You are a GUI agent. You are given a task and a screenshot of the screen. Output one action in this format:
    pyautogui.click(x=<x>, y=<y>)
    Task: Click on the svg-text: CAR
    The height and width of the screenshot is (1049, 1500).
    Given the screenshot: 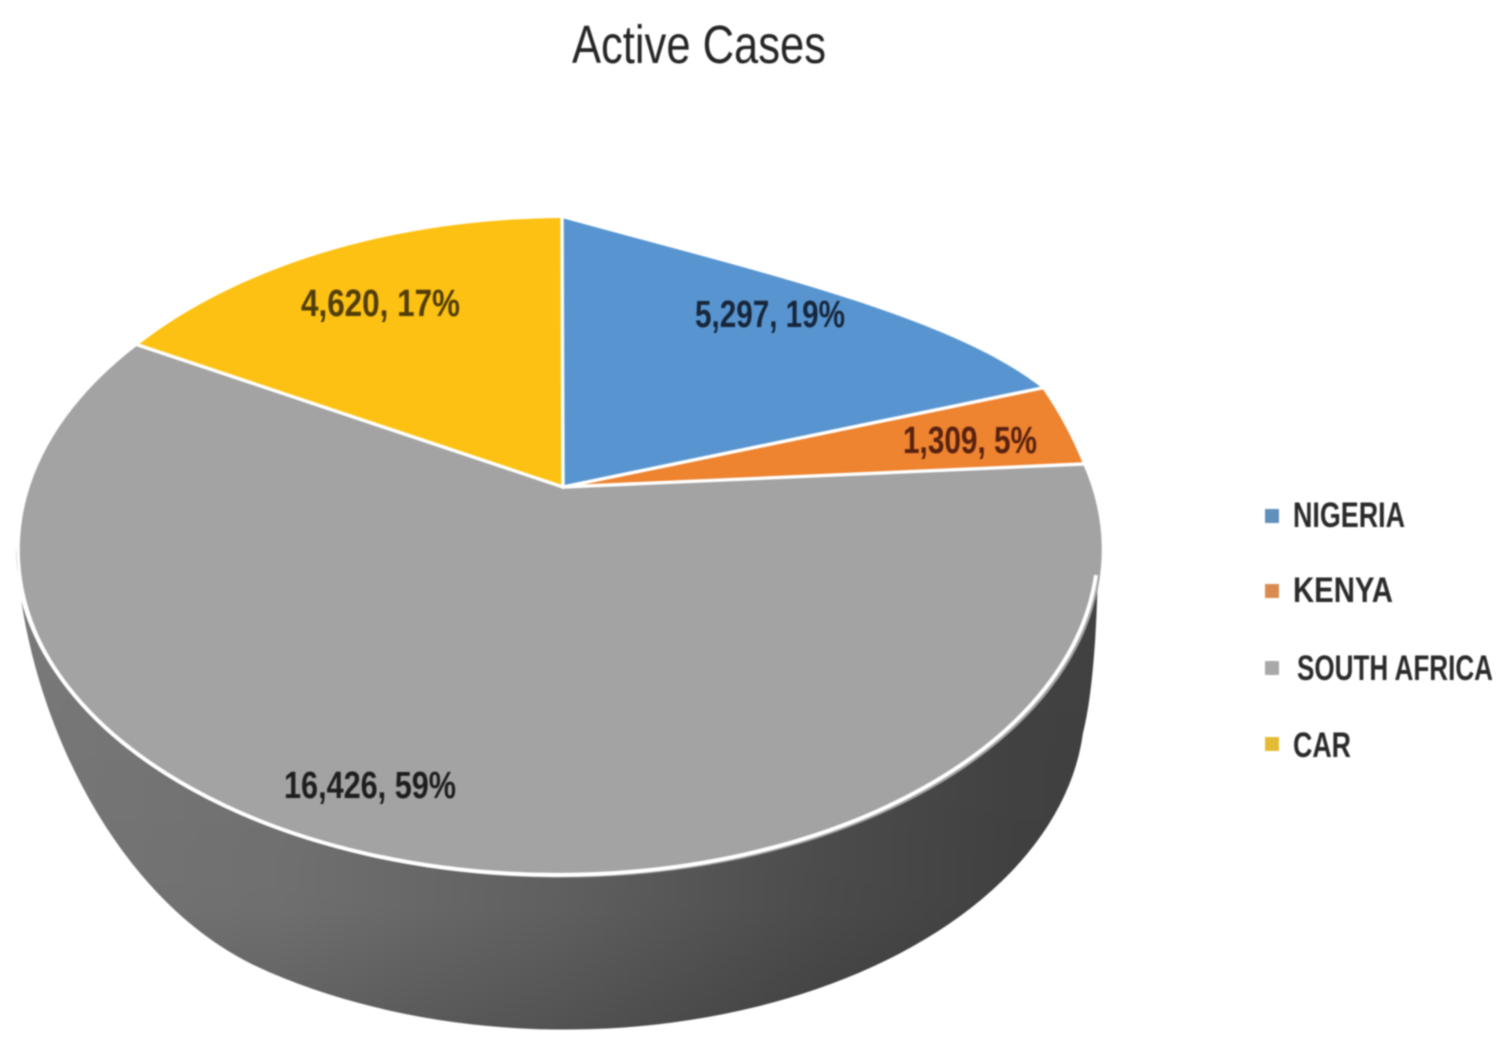 What is the action you would take?
    pyautogui.click(x=1322, y=745)
    